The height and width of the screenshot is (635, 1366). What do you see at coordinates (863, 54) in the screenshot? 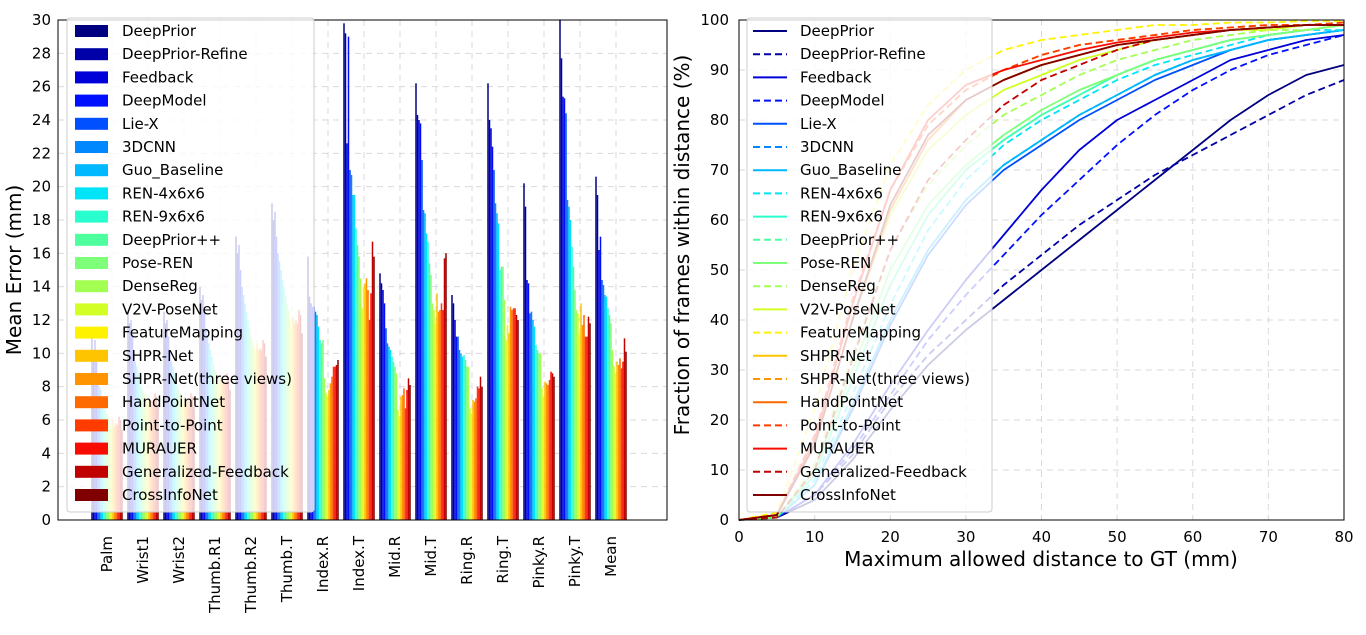
I see `legend-label: DeepPrior-Refine` at bounding box center [863, 54].